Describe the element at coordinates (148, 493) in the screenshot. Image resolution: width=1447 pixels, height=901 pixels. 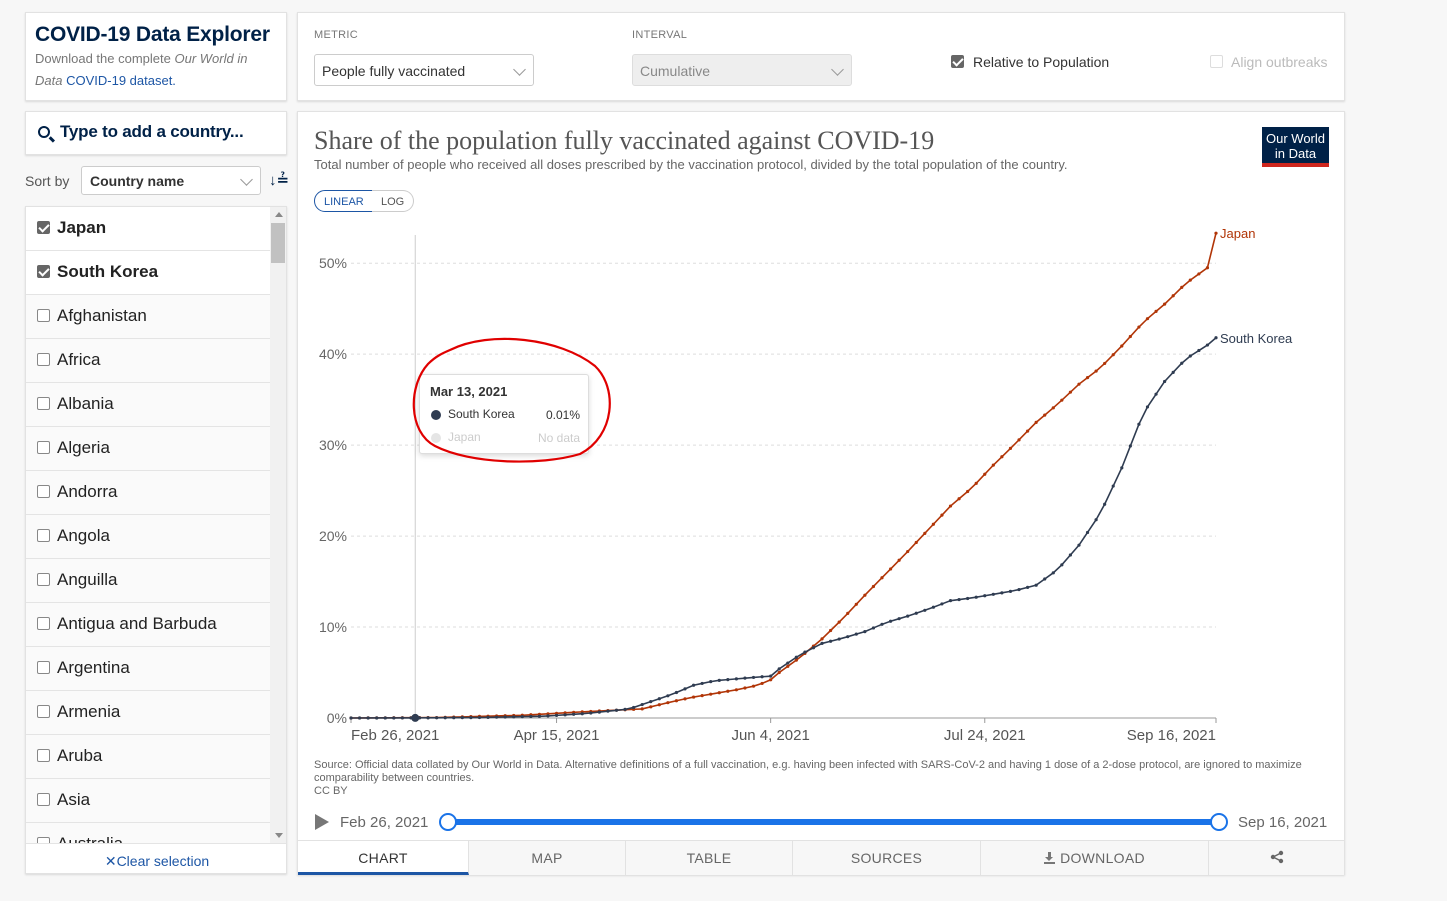
I see `country-item: Andorra` at that location.